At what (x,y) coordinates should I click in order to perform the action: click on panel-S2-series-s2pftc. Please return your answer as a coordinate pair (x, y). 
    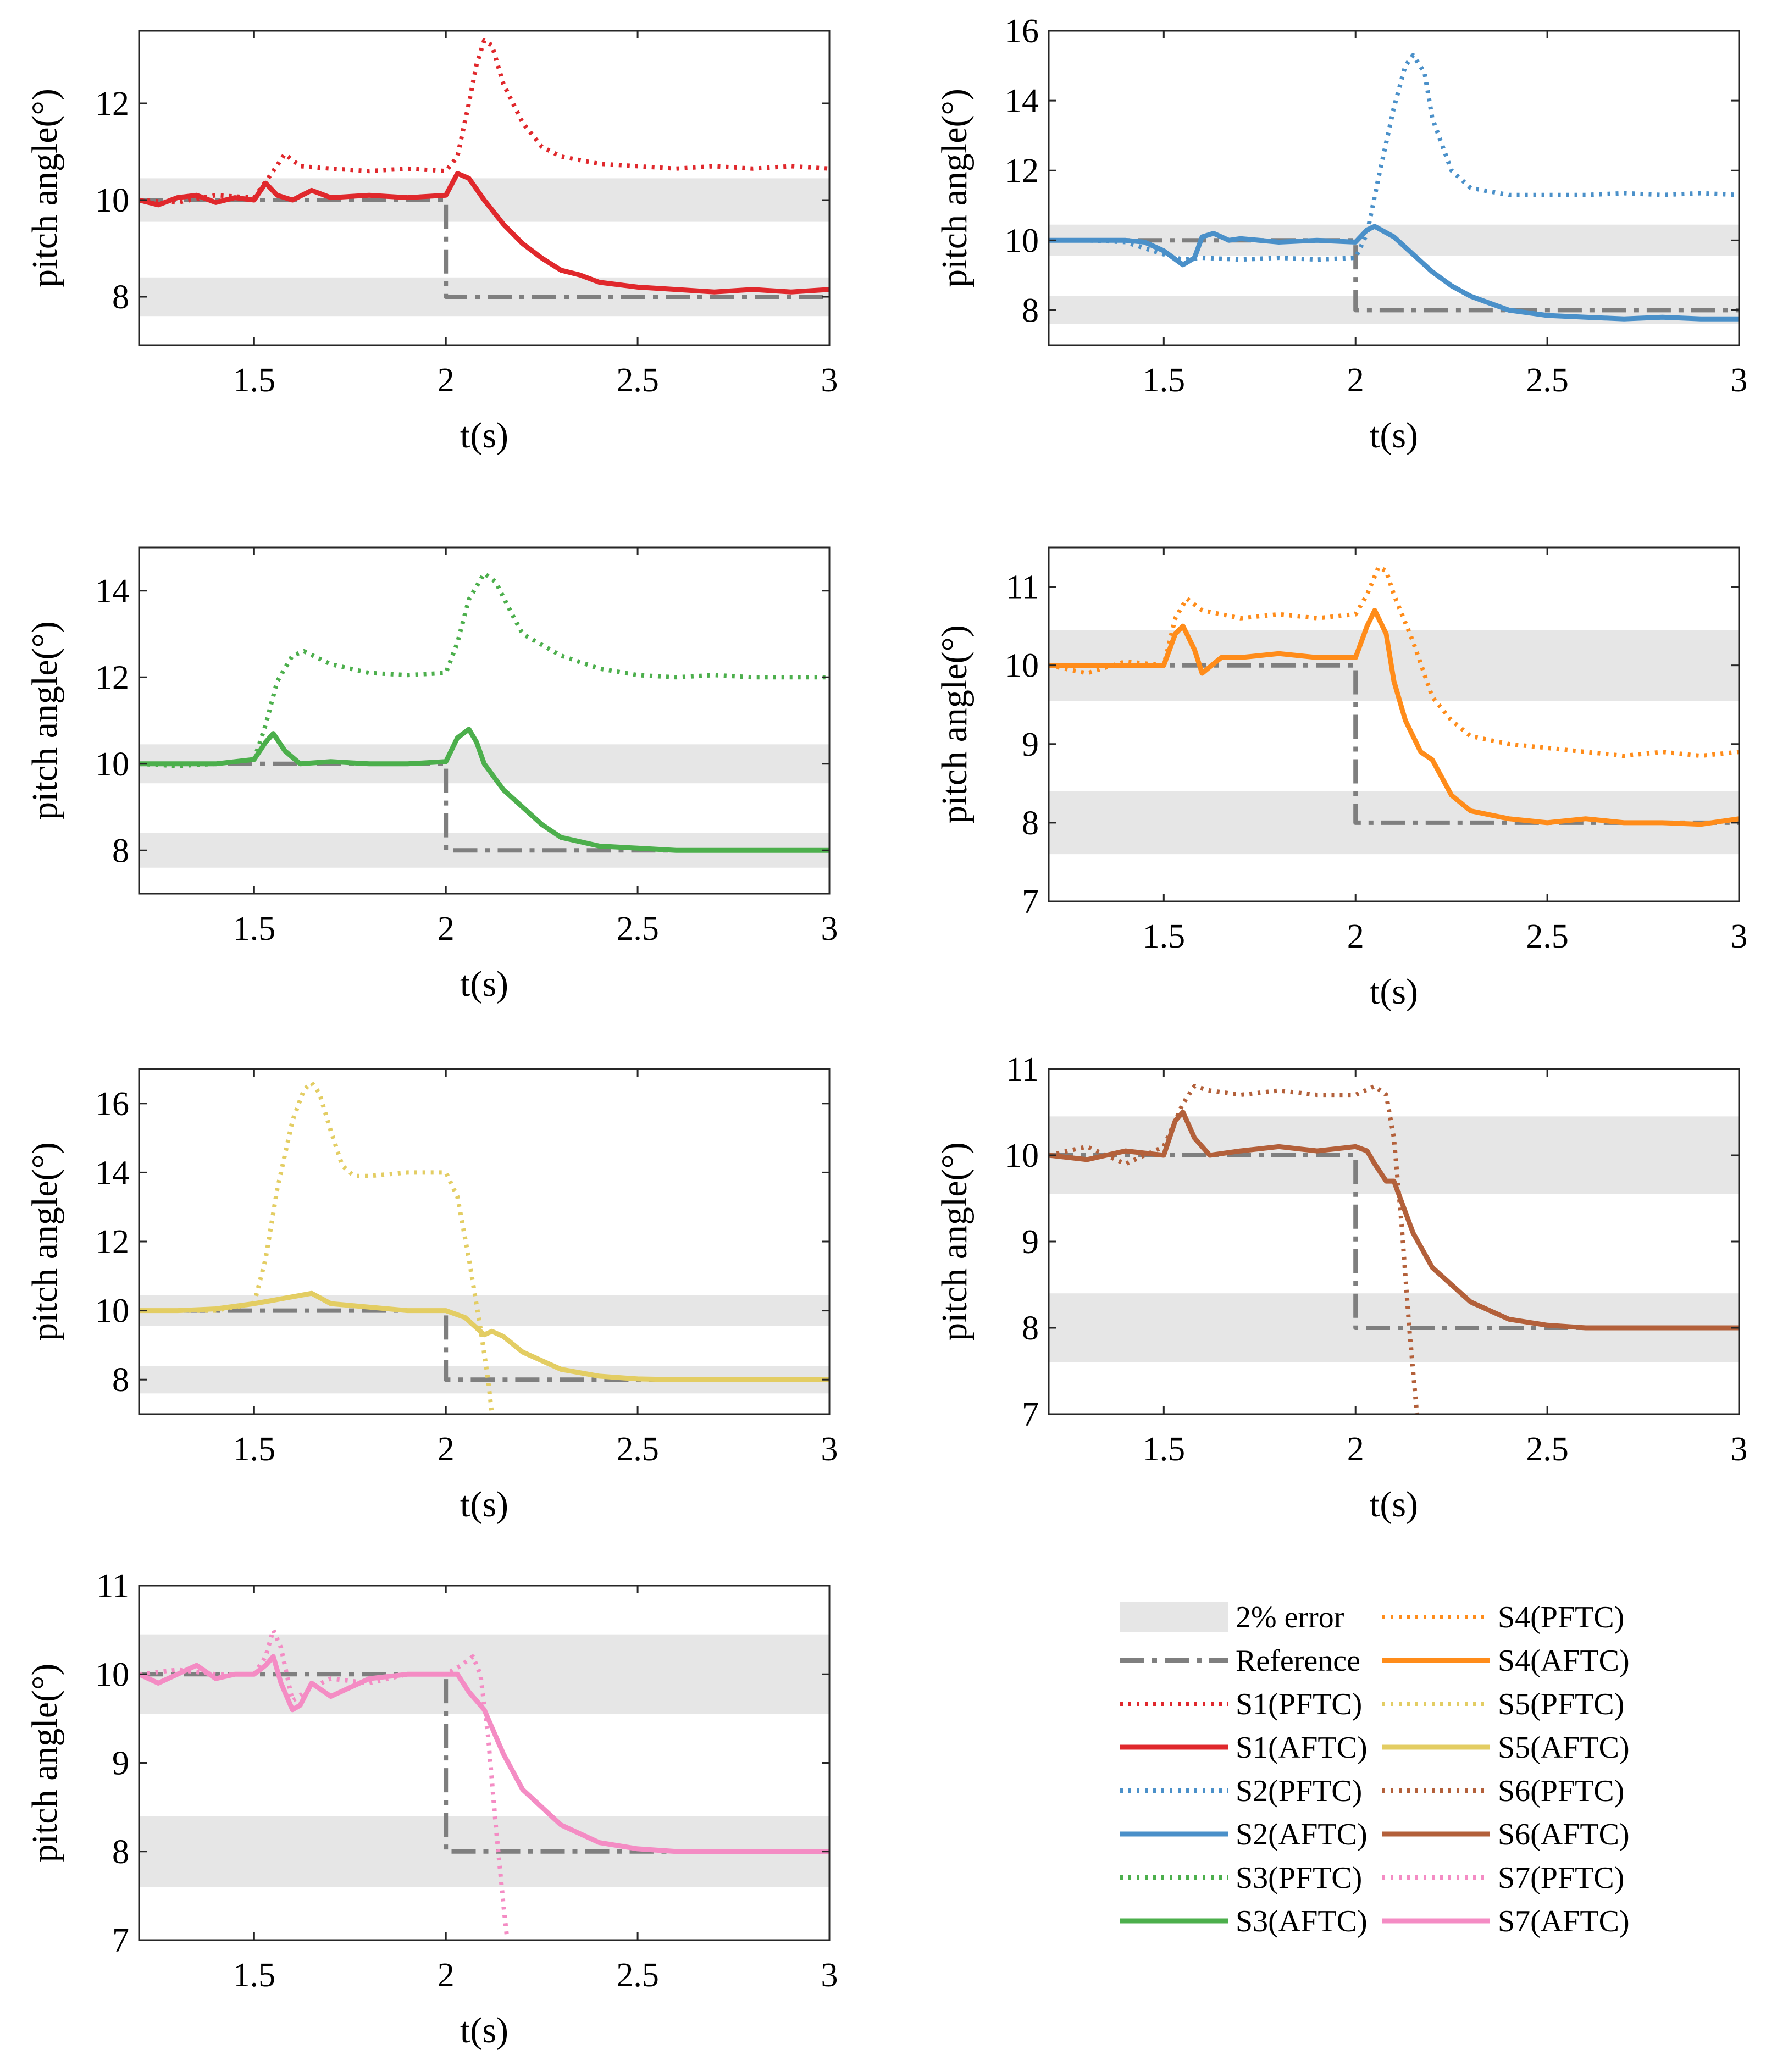
    Looking at the image, I should click on (1394, 157).